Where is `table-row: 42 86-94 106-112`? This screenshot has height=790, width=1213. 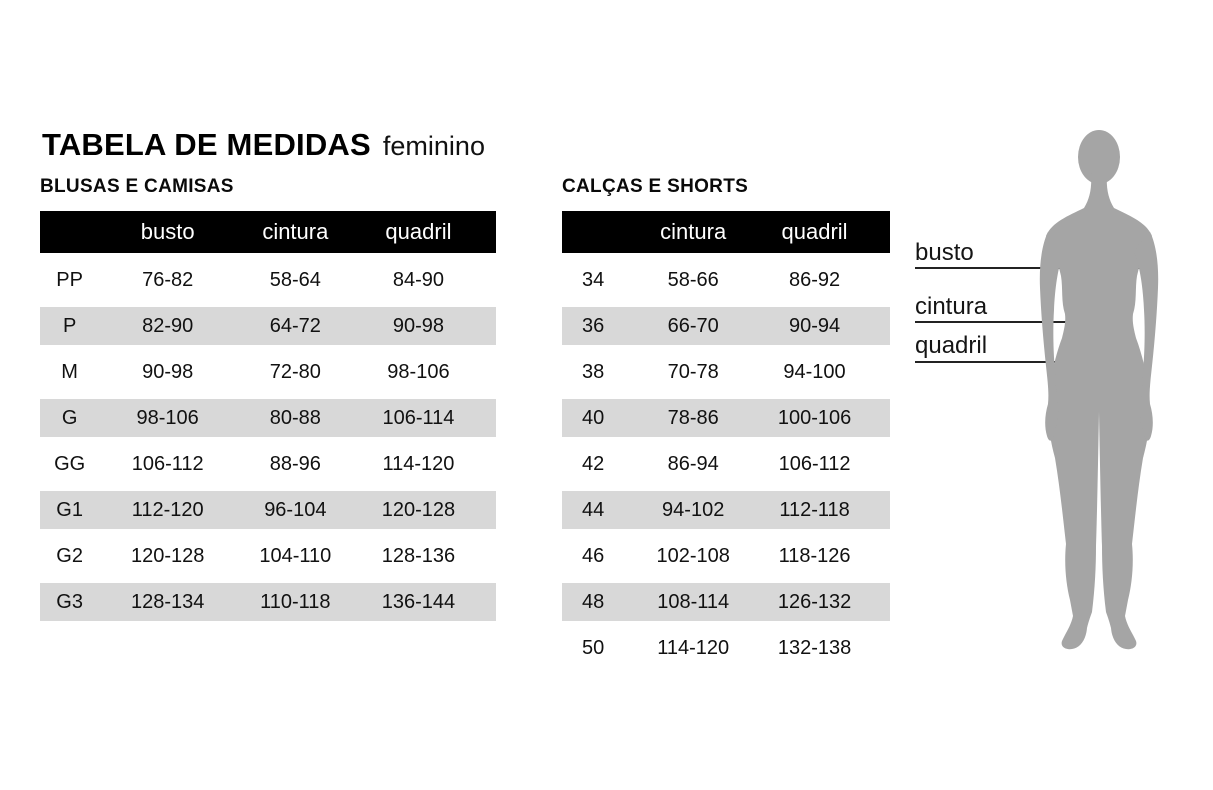
table-row: 42 86-94 106-112 is located at coordinates (726, 464).